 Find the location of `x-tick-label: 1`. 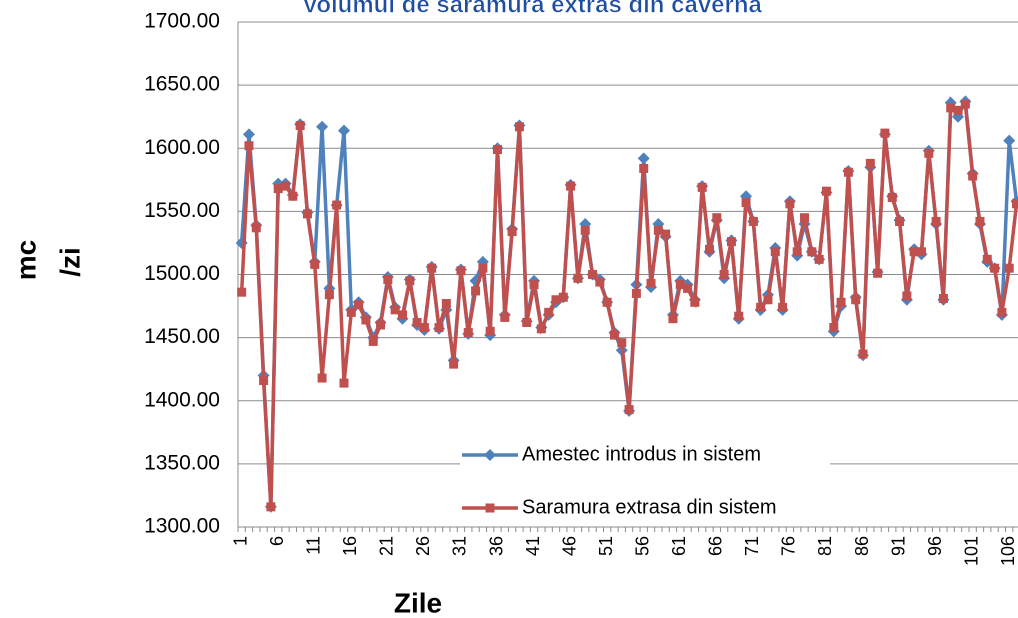

x-tick-label: 1 is located at coordinates (240, 541).